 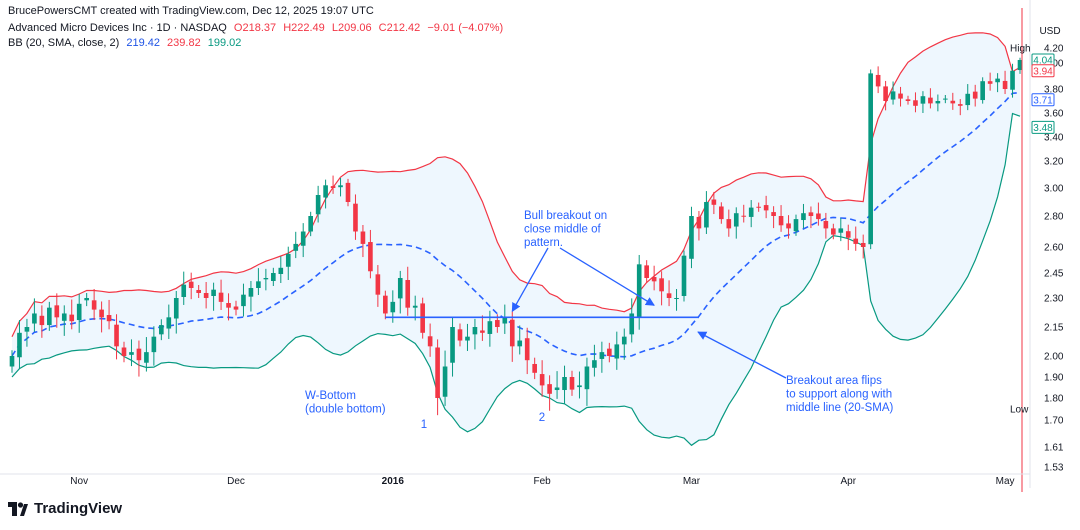 What do you see at coordinates (64, 43) in the screenshot?
I see `indicator-name: BB (20, SMA, close, 2)` at bounding box center [64, 43].